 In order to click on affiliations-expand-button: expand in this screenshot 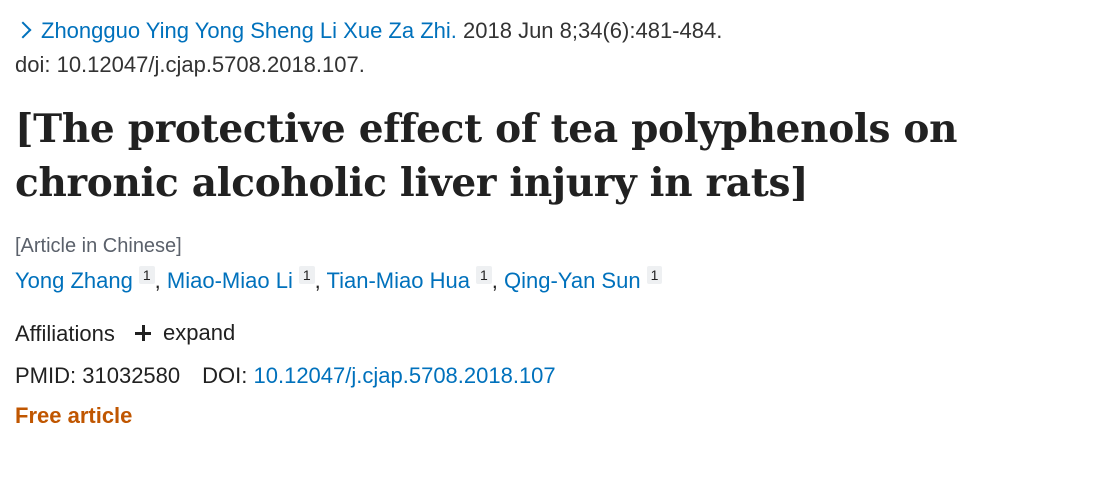, I will do `click(185, 333)`.